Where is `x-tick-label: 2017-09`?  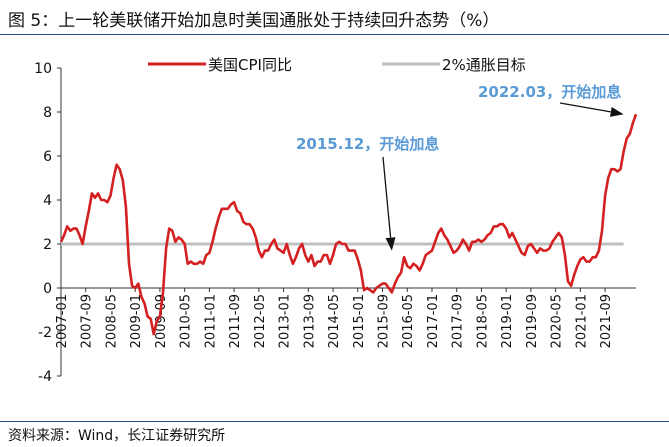 x-tick-label: 2017-09 is located at coordinates (458, 321).